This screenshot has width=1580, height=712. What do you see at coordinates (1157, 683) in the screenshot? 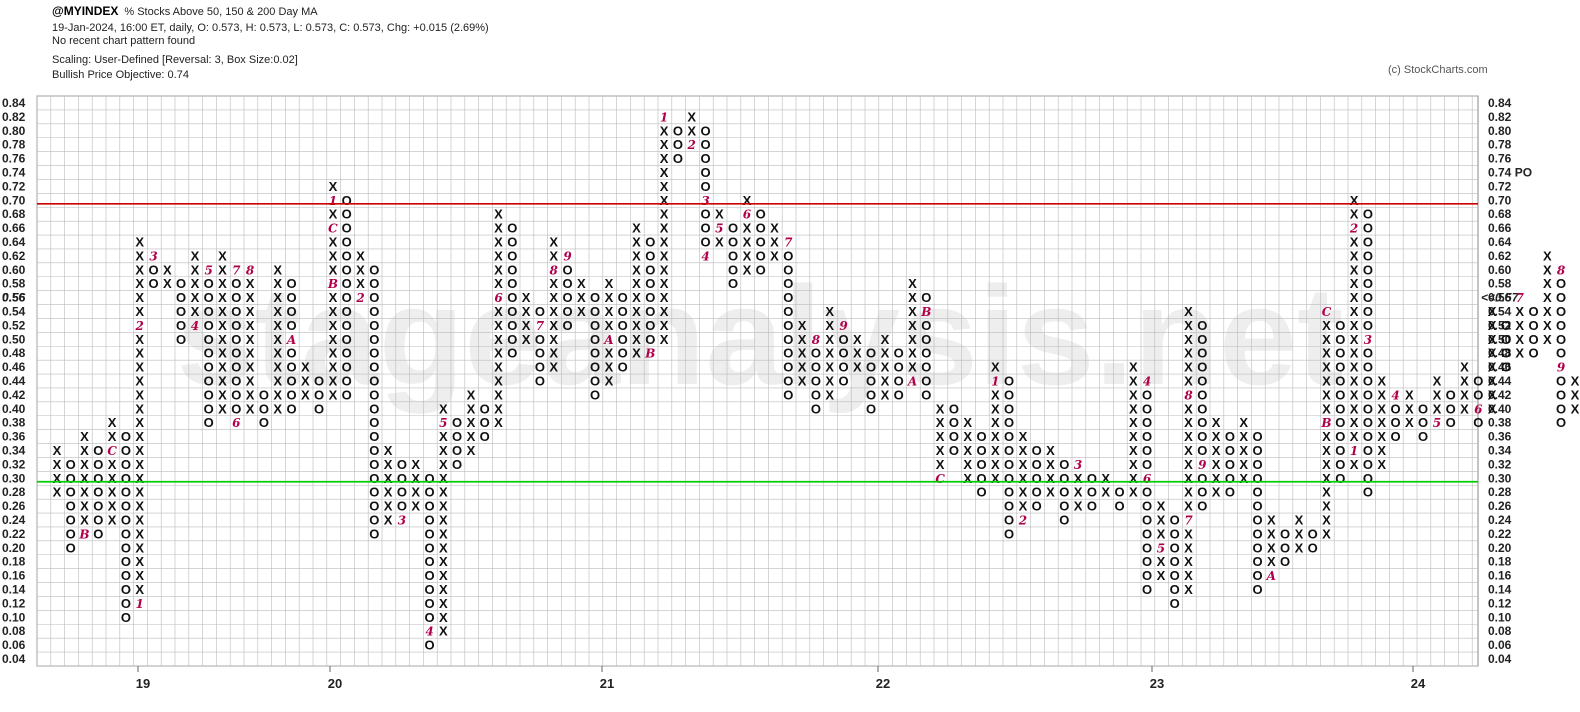
I see `x-tick-label: 23` at bounding box center [1157, 683].